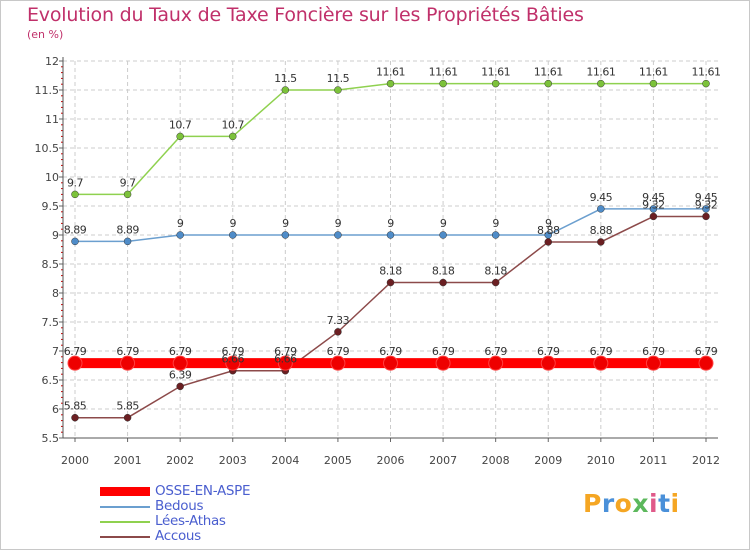  Describe the element at coordinates (51, 206) in the screenshot. I see `y-tick-label: 9.5` at that location.